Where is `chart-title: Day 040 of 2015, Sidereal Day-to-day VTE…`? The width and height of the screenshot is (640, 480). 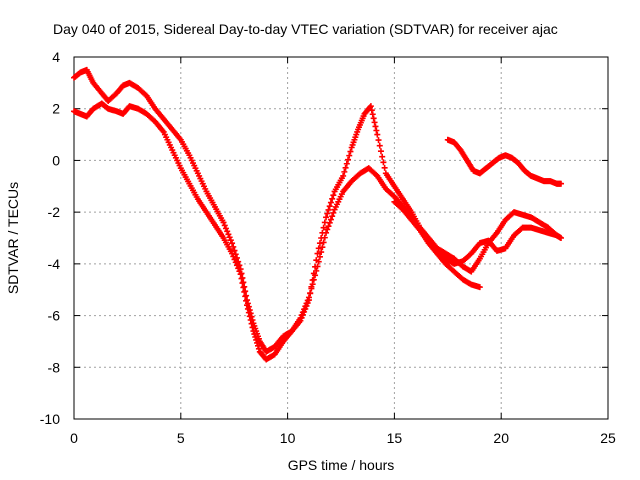 chart-title: Day 040 of 2015, Sidereal Day-to-day VTE… is located at coordinates (305, 29).